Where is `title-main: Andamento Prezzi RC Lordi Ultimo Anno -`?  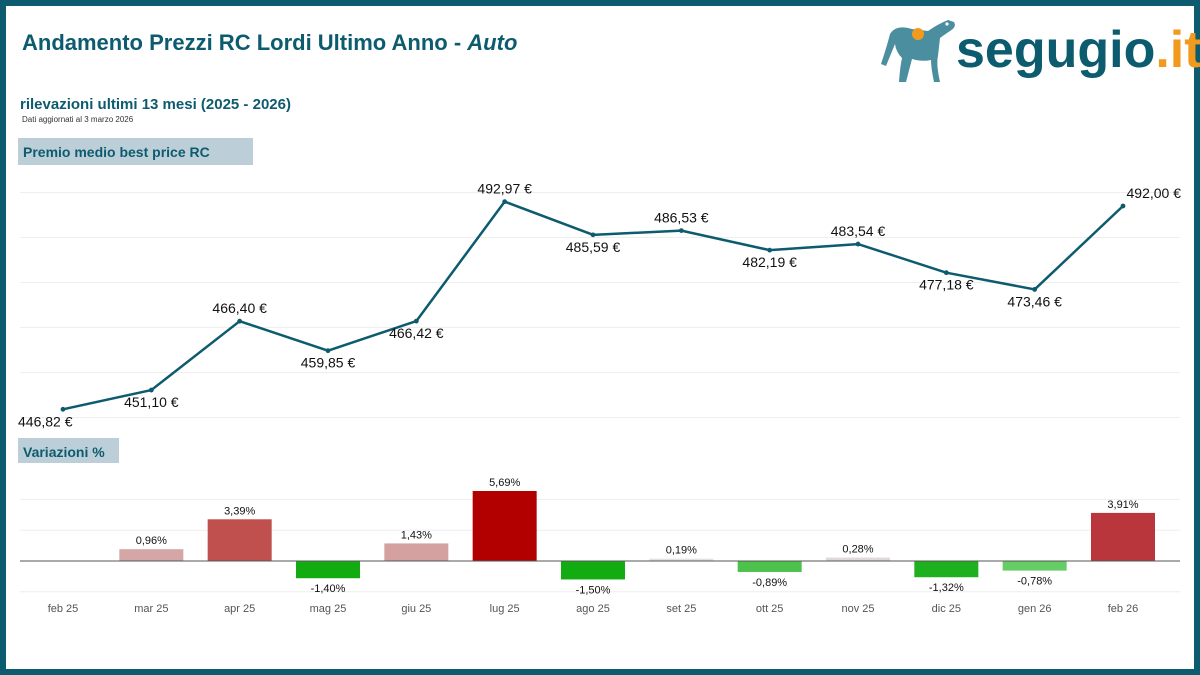
title-main: Andamento Prezzi RC Lordi Ultimo Anno - is located at coordinates (245, 42).